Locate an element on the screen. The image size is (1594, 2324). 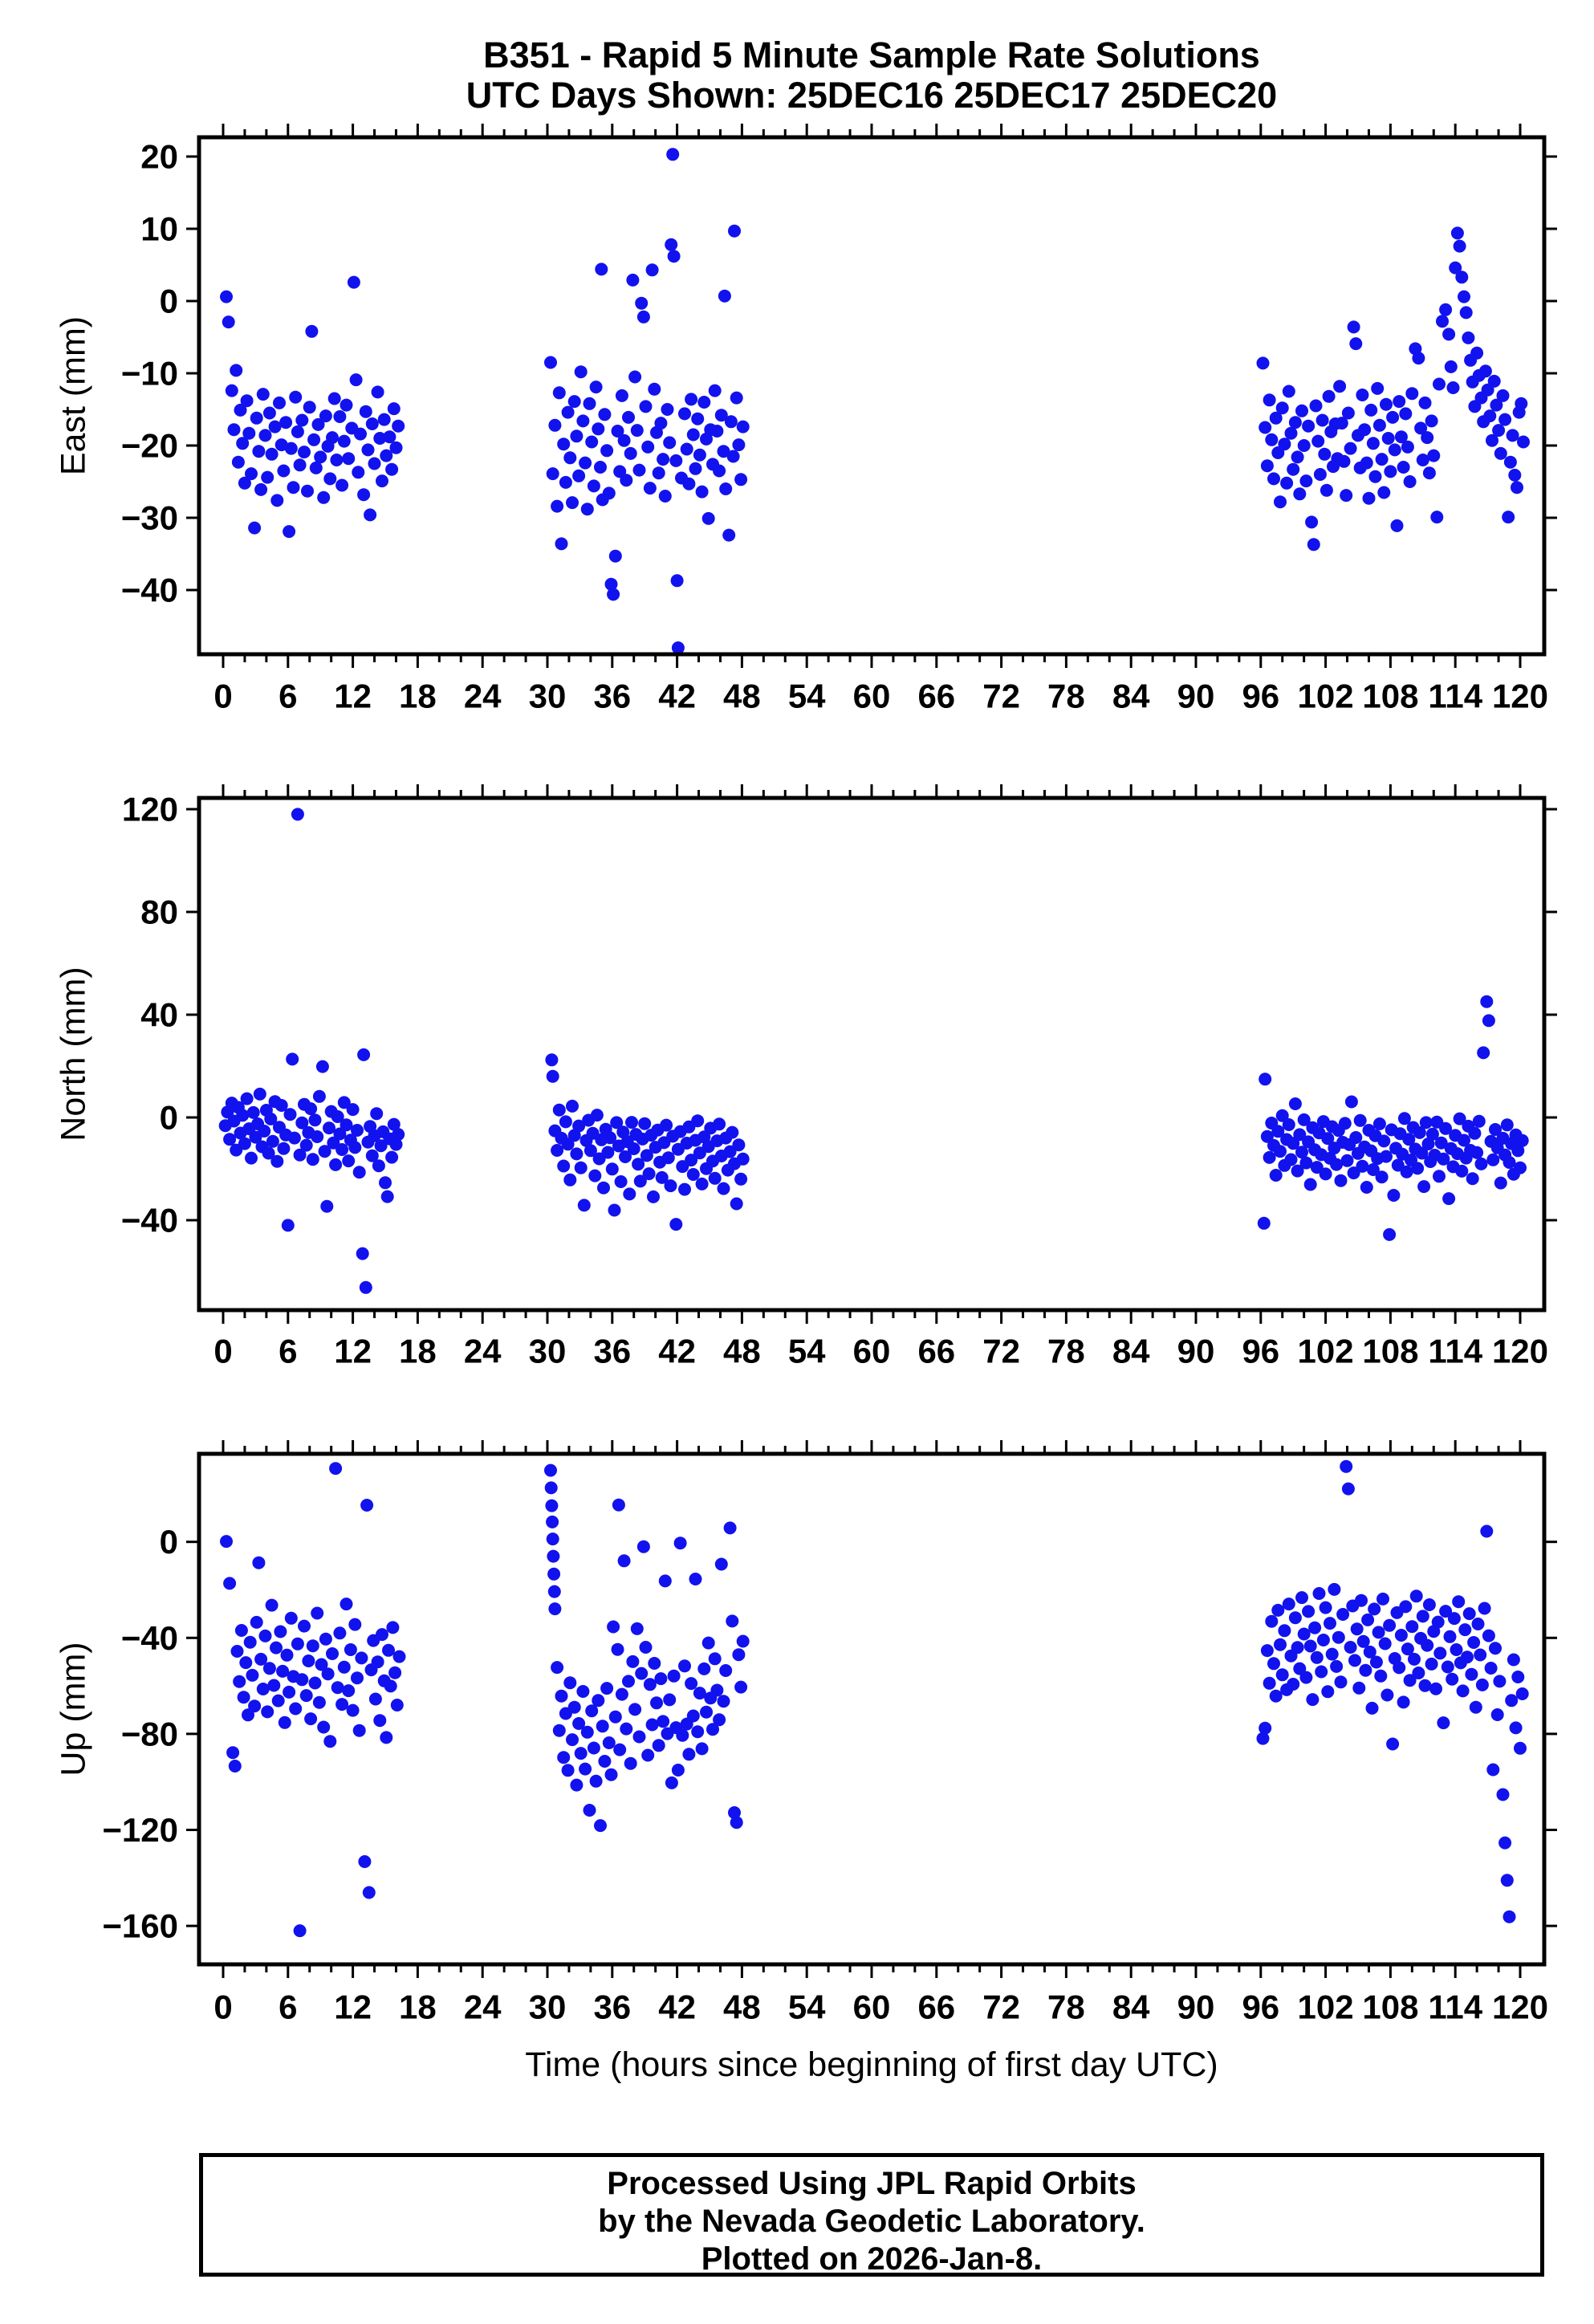
y-axis-ticks is located at coordinates (871, 1734).